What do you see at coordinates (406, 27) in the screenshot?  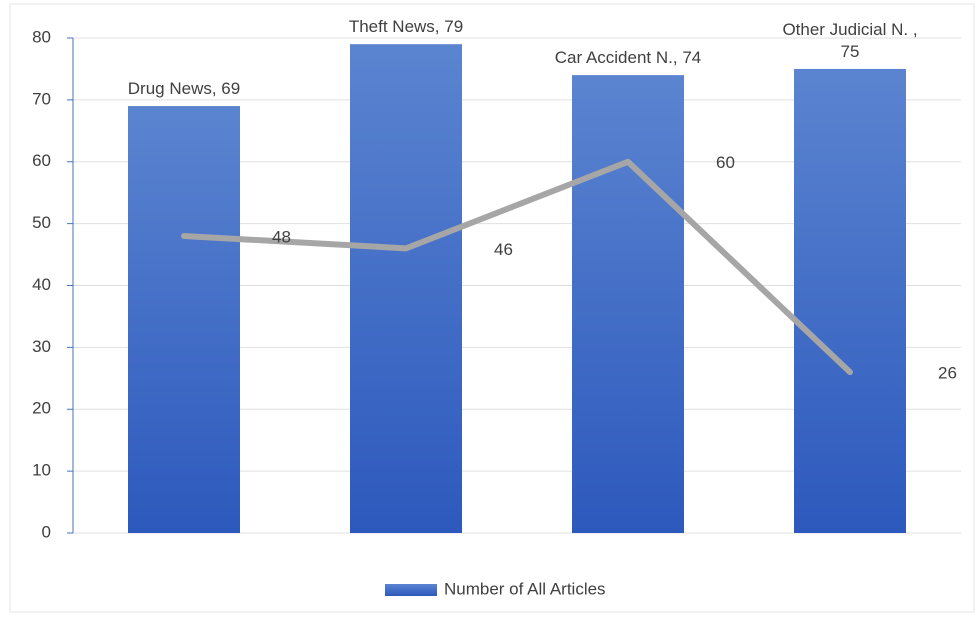 I see `bar-data-label: Theft News, 79` at bounding box center [406, 27].